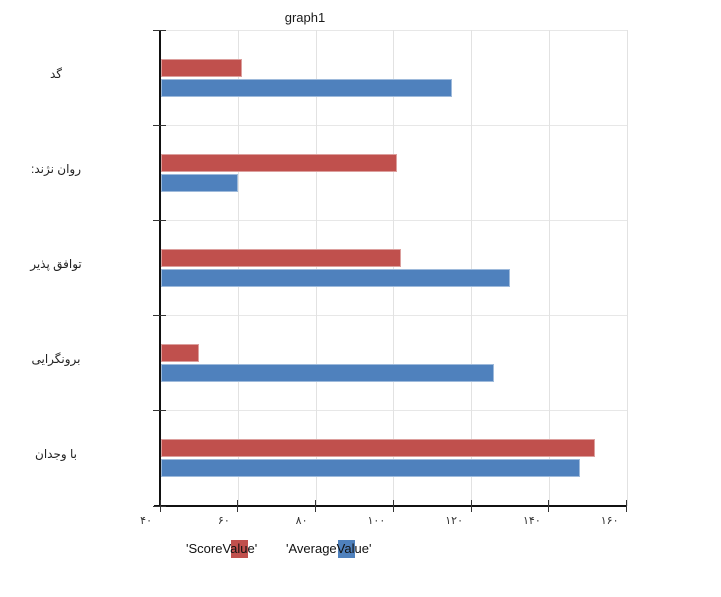 The image size is (721, 597). What do you see at coordinates (55, 73) in the screenshot?
I see `category-label: گد` at bounding box center [55, 73].